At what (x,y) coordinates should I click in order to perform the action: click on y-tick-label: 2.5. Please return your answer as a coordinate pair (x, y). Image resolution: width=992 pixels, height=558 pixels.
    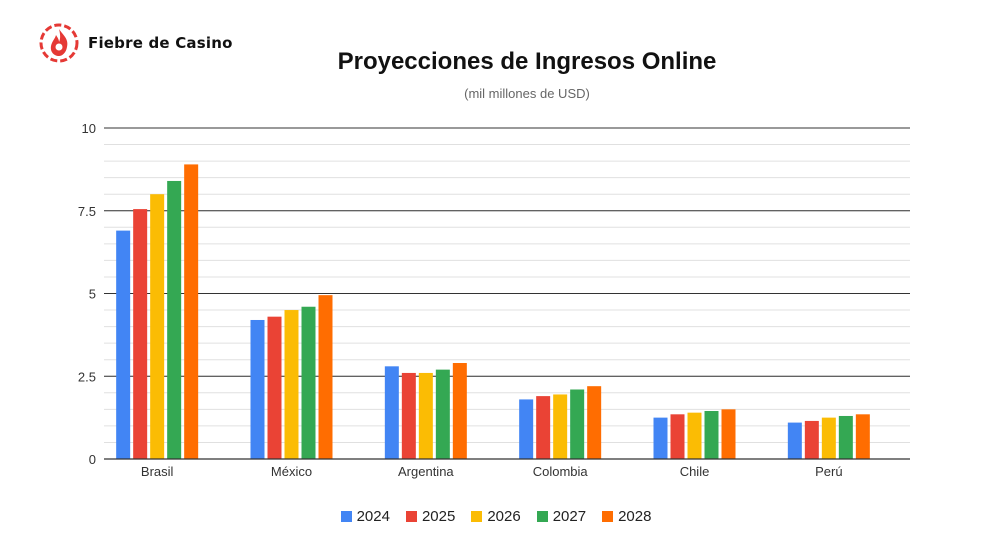
    Looking at the image, I should click on (87, 376).